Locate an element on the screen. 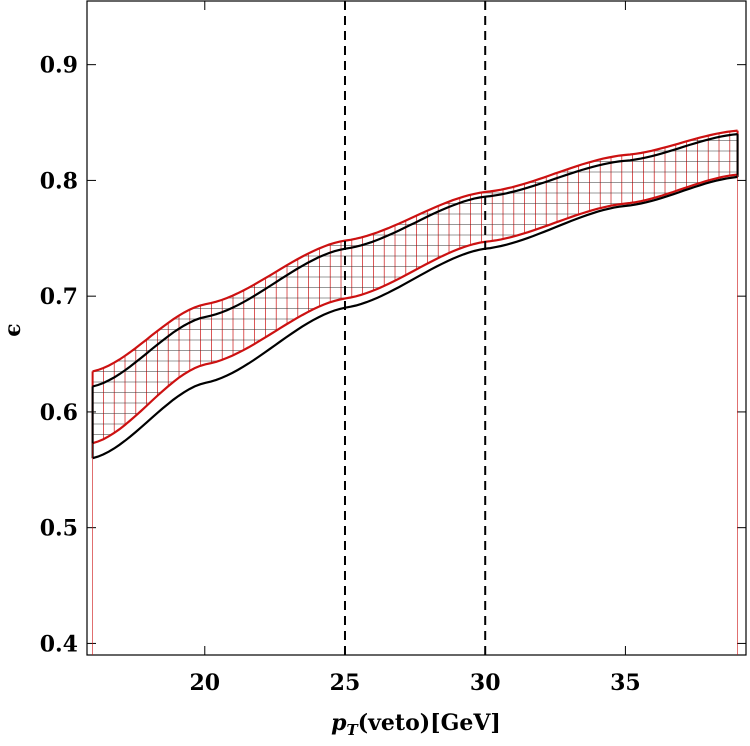 The width and height of the screenshot is (750, 746). x-axis-label: pT(veto)[GeV] is located at coordinates (416, 724).